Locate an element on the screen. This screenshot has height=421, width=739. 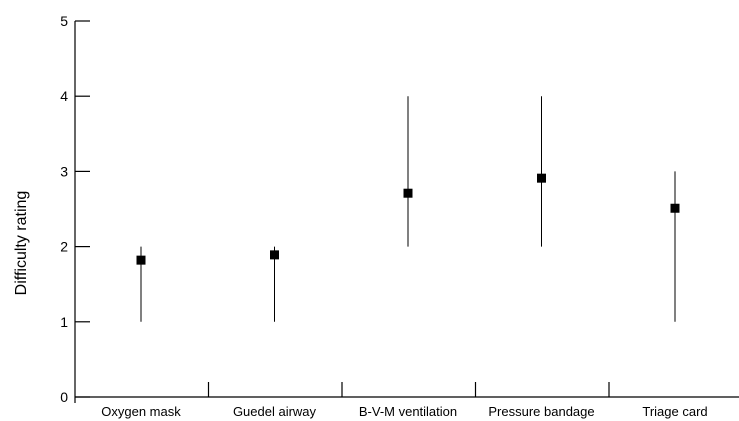
x-category-label-3: B-V-M ventilation is located at coordinates (408, 411).